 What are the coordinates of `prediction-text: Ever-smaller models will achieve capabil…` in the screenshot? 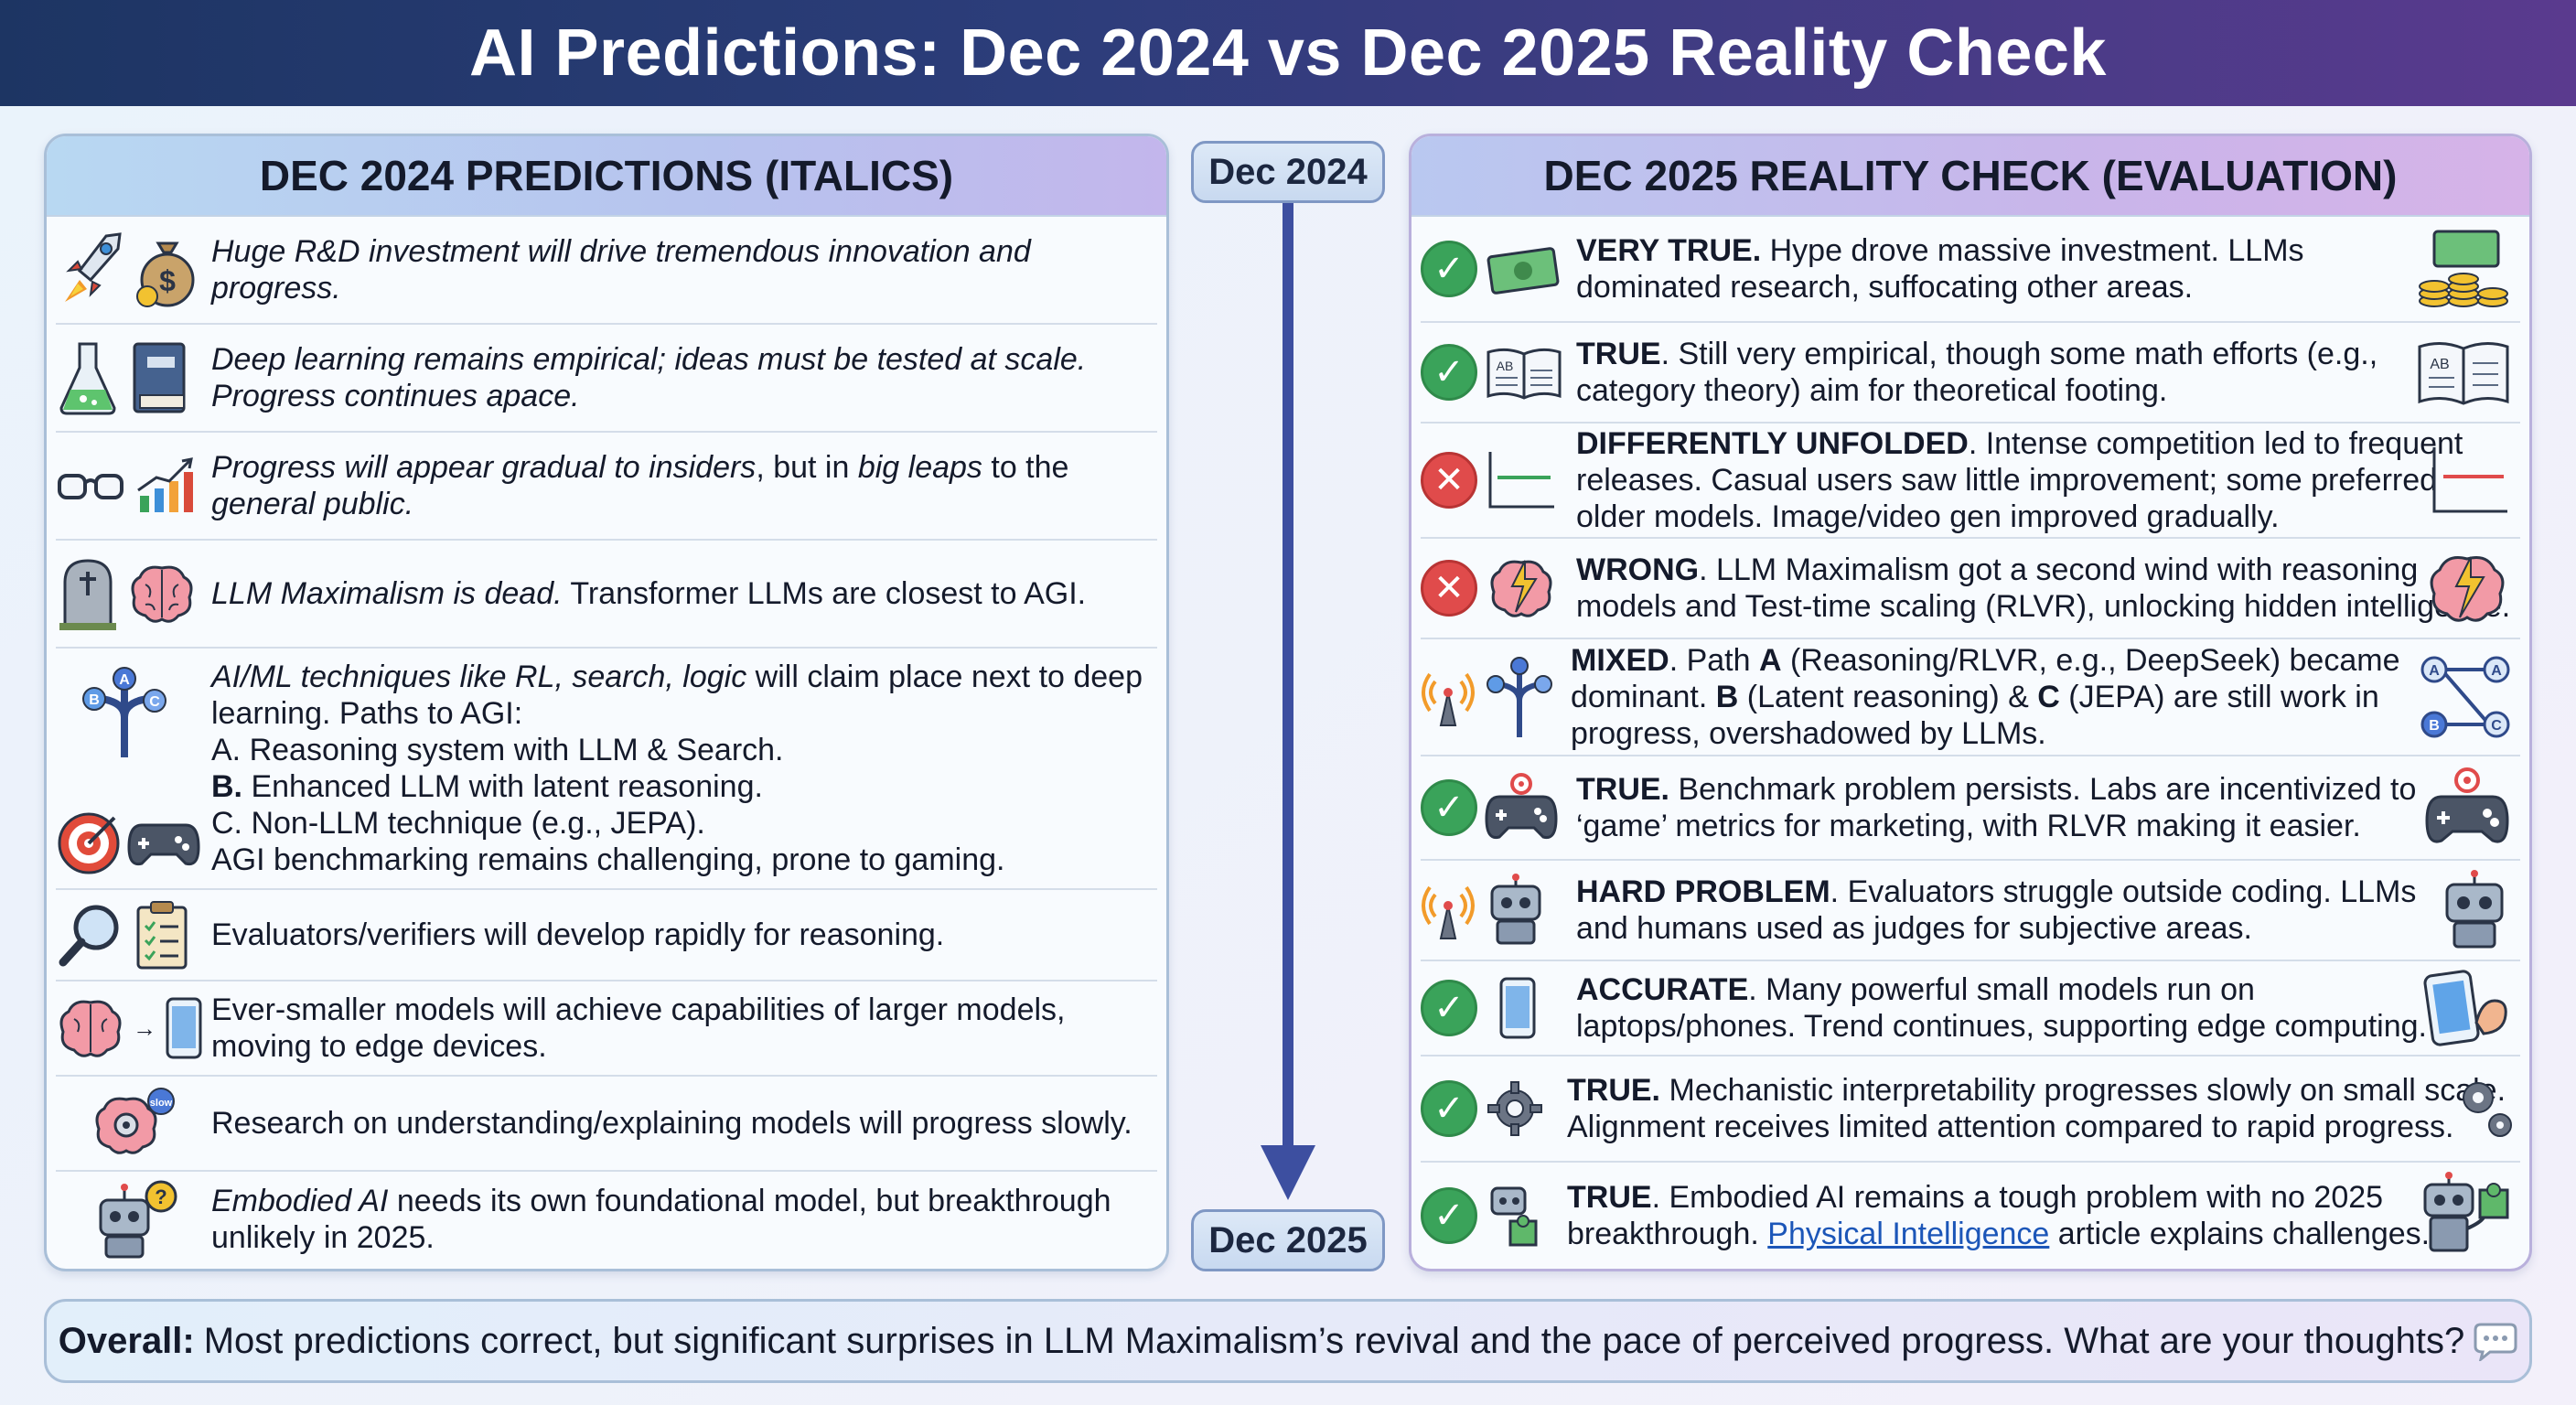 It's located at (639, 1028).